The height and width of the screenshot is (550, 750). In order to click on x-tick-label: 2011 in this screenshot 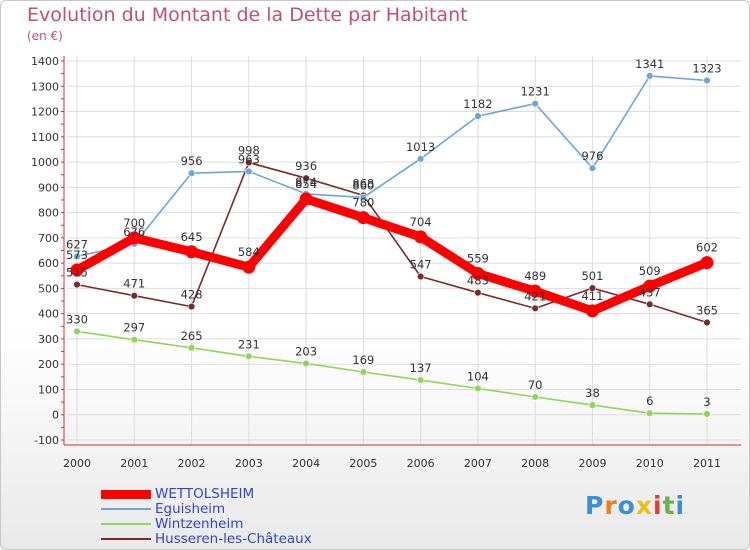, I will do `click(707, 463)`.